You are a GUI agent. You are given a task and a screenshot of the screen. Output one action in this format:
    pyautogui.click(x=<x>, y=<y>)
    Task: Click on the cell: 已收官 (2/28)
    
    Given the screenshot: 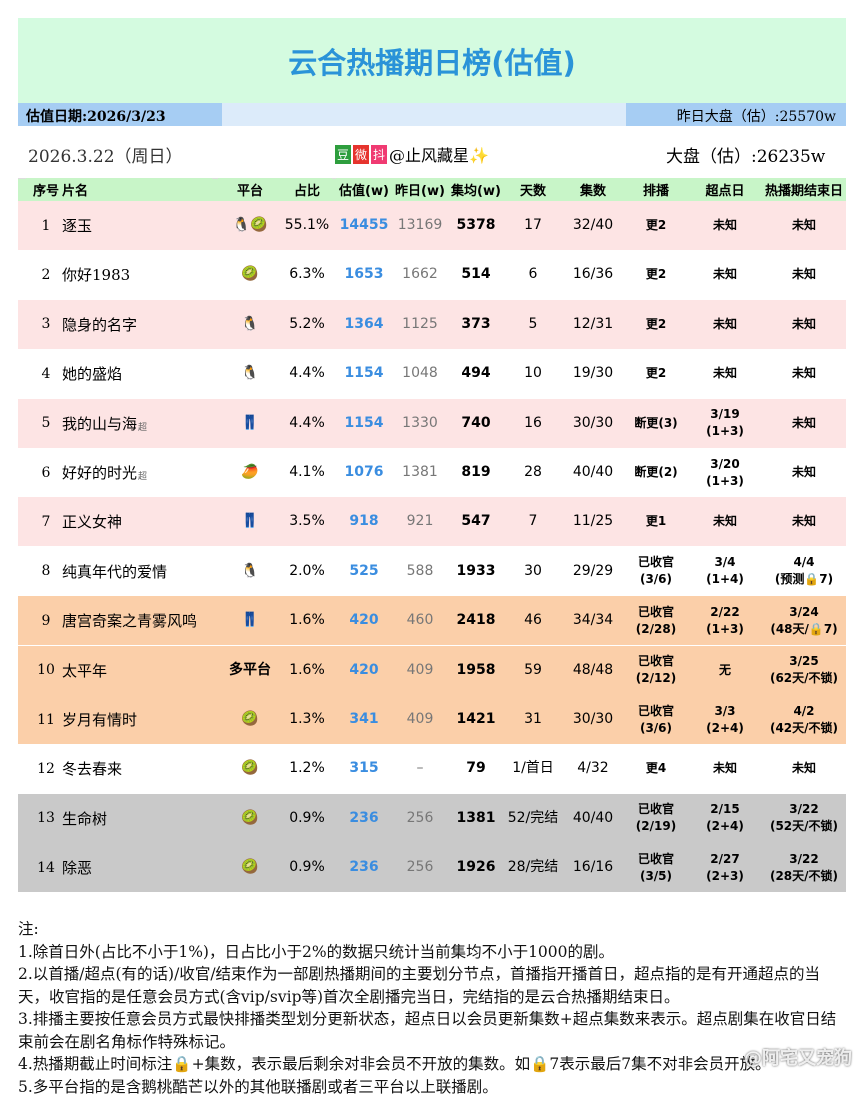 What is the action you would take?
    pyautogui.click(x=656, y=620)
    